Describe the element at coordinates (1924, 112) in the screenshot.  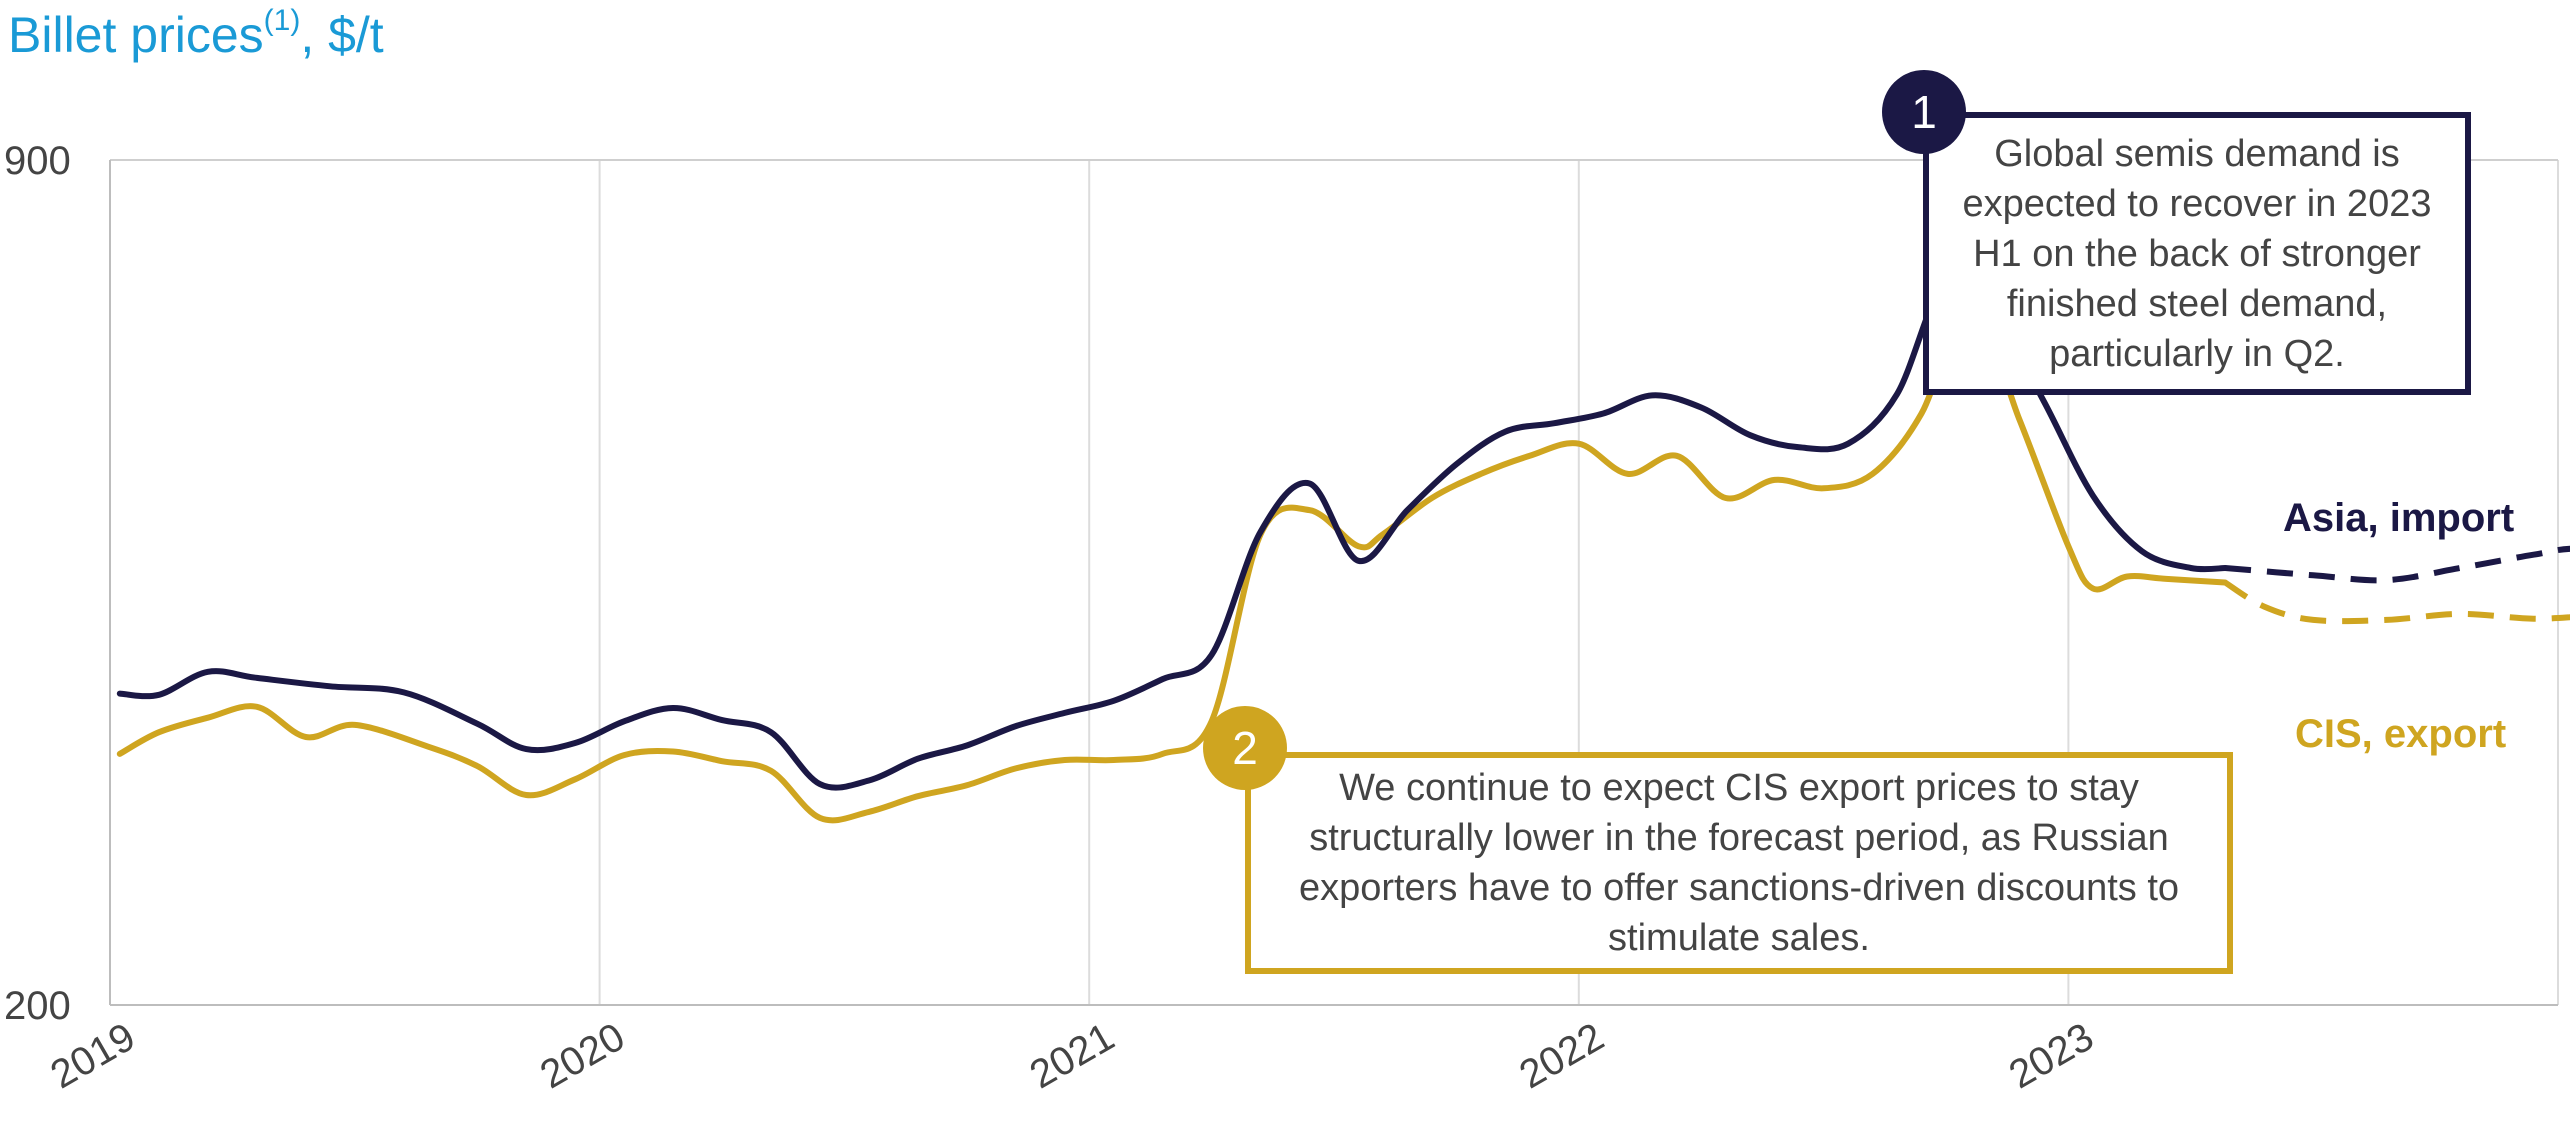
I see `annotation-marker-1: 1` at that location.